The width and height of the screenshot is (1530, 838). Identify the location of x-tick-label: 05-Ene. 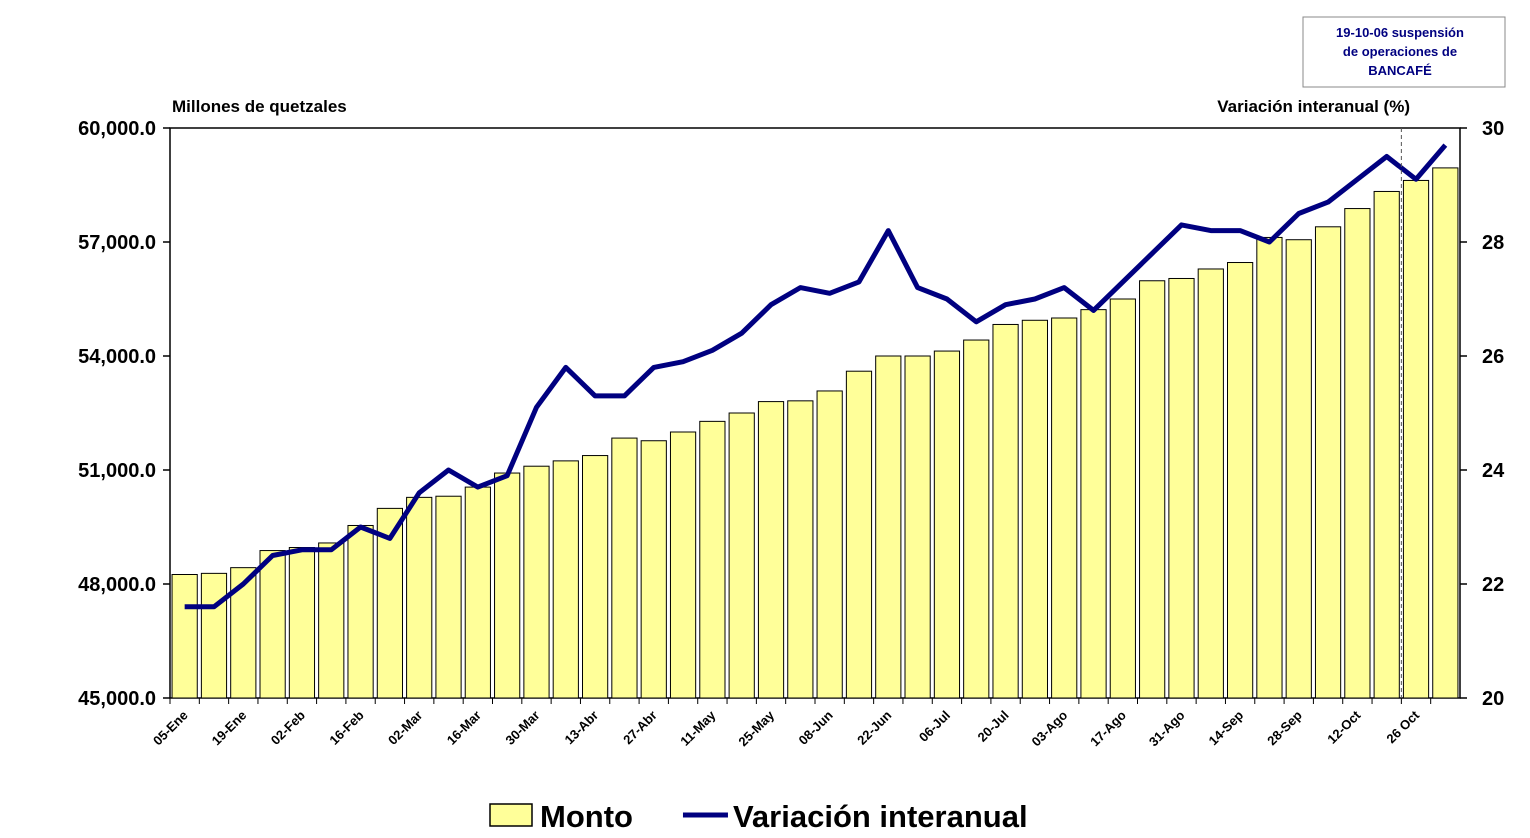
(170, 728).